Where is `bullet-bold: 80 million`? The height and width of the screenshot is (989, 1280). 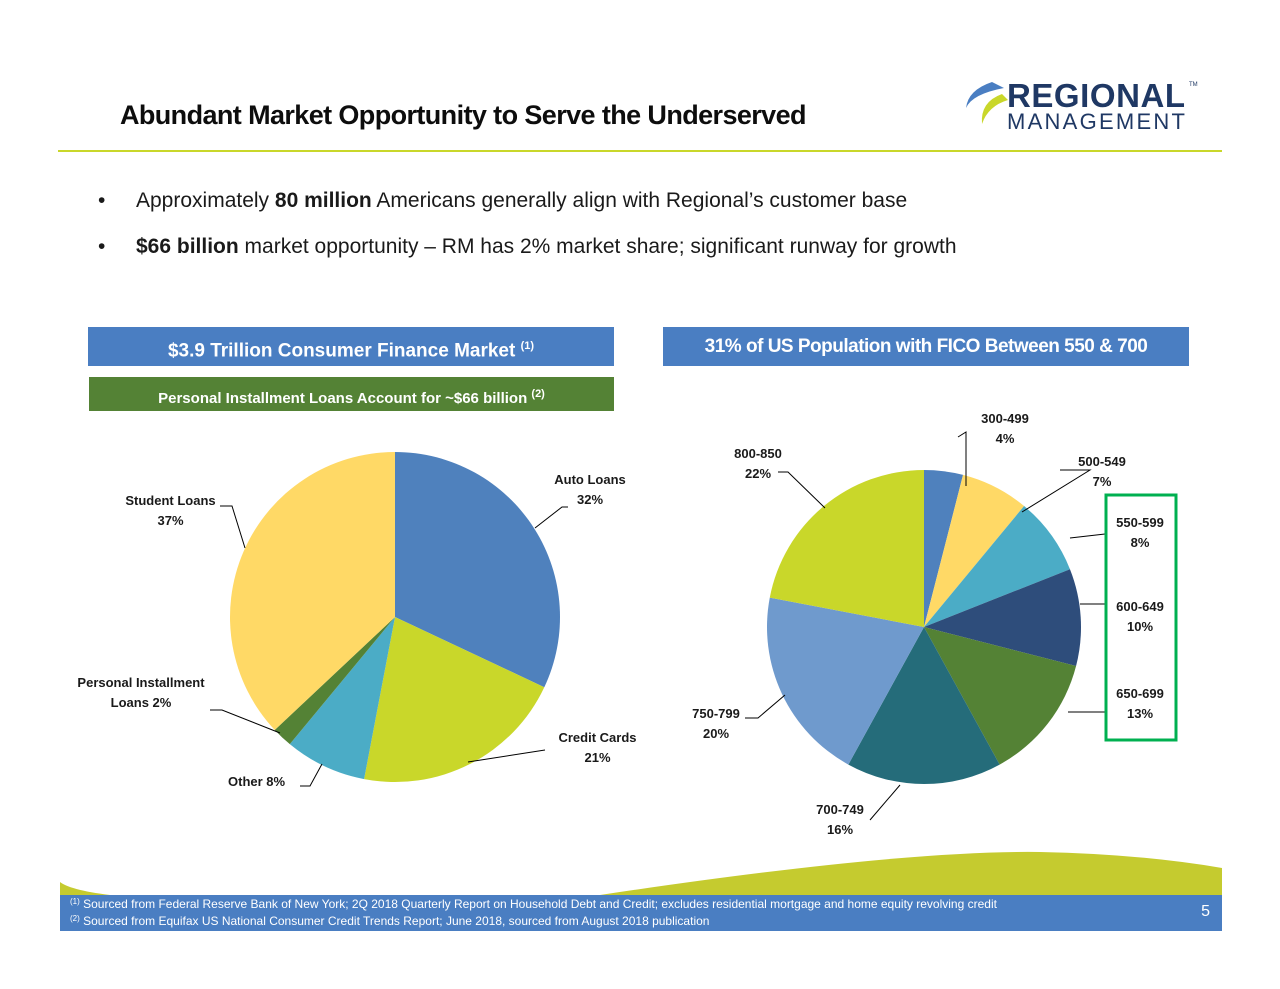 bullet-bold: 80 million is located at coordinates (323, 200).